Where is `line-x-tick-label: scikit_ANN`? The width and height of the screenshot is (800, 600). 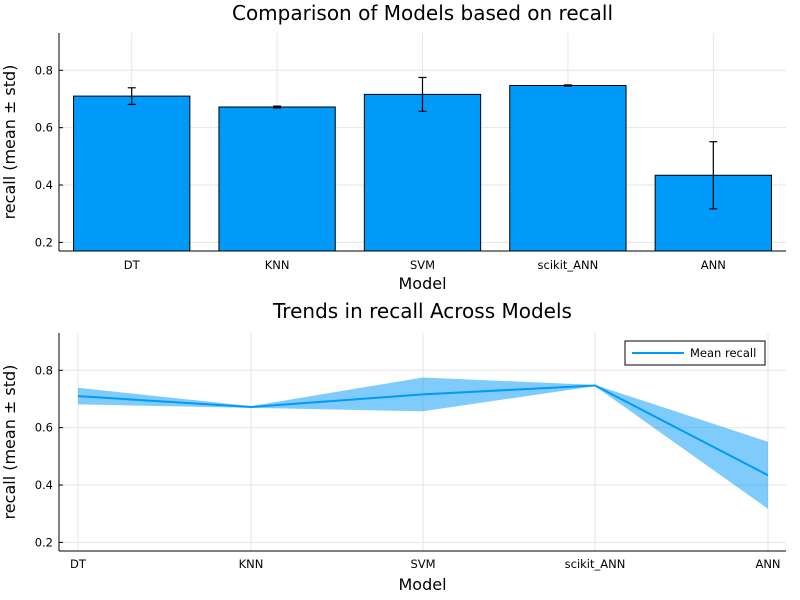
line-x-tick-label: scikit_ANN is located at coordinates (595, 564).